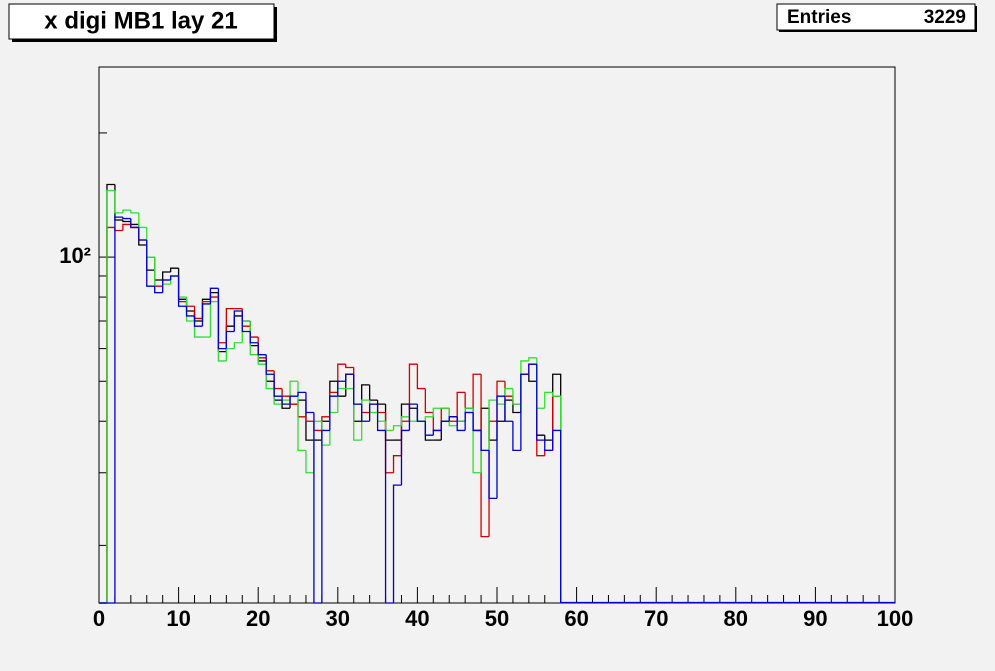  I want to click on title-box, so click(141, 21).